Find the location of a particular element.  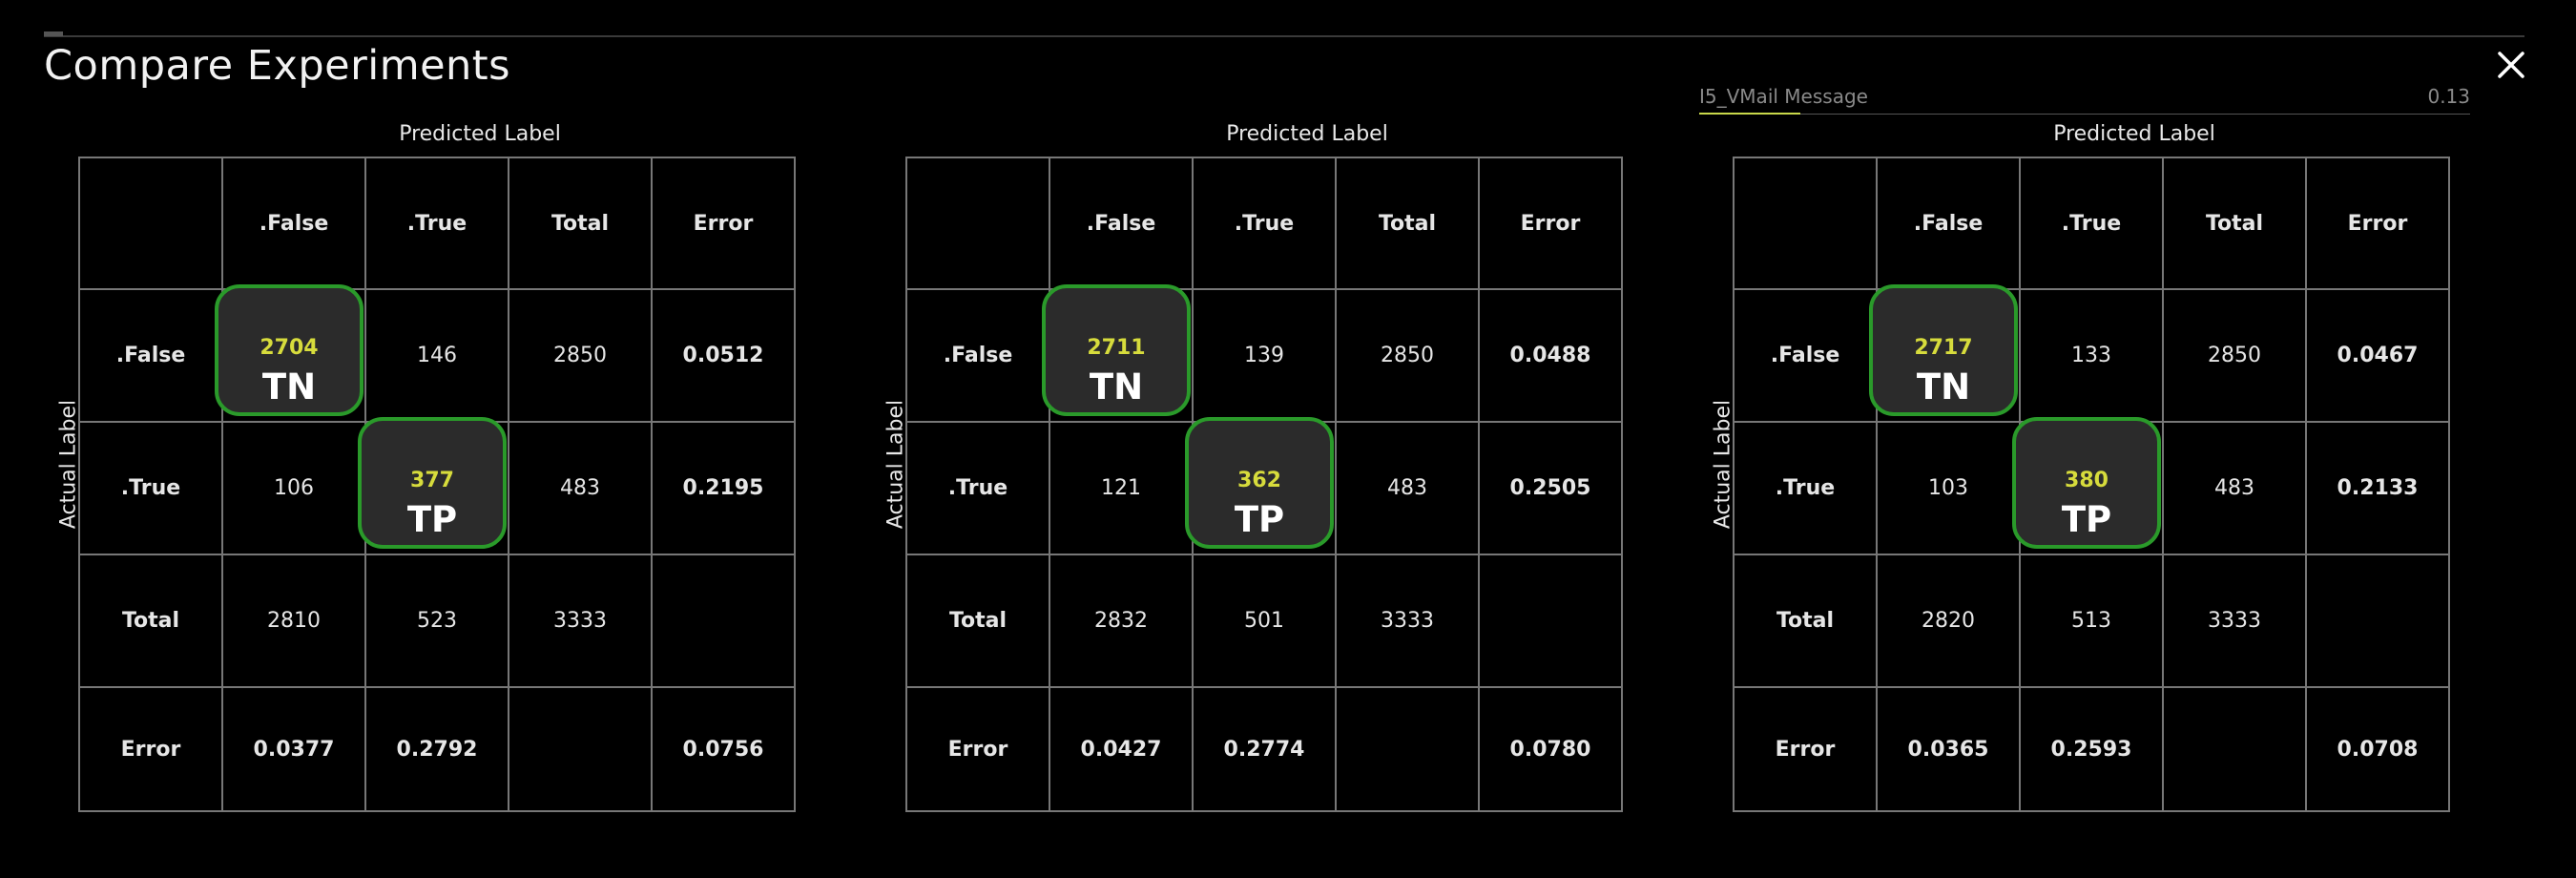

row-error: Error 0.0377 0.2792 0.0756 is located at coordinates (437, 749).